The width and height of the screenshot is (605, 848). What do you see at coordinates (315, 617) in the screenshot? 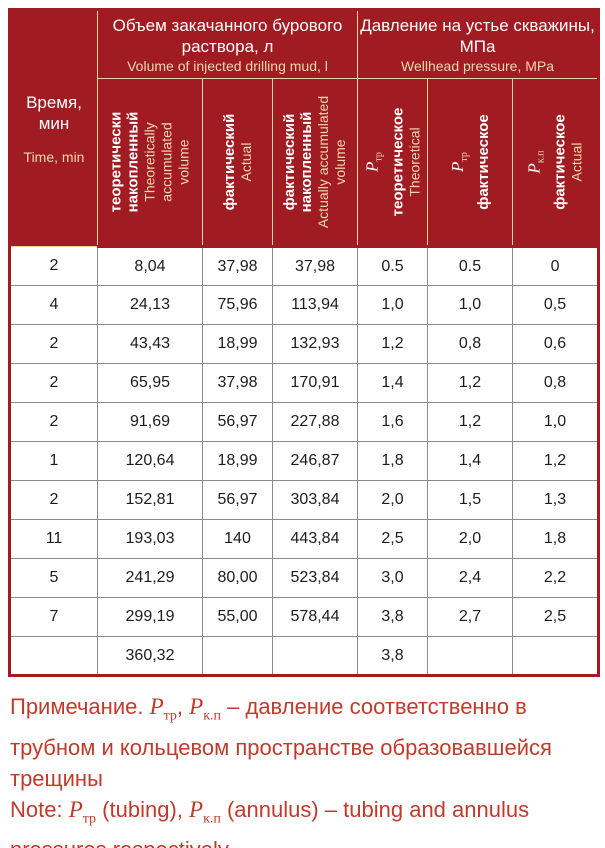
I see `cell-accumulated: 578,44` at bounding box center [315, 617].